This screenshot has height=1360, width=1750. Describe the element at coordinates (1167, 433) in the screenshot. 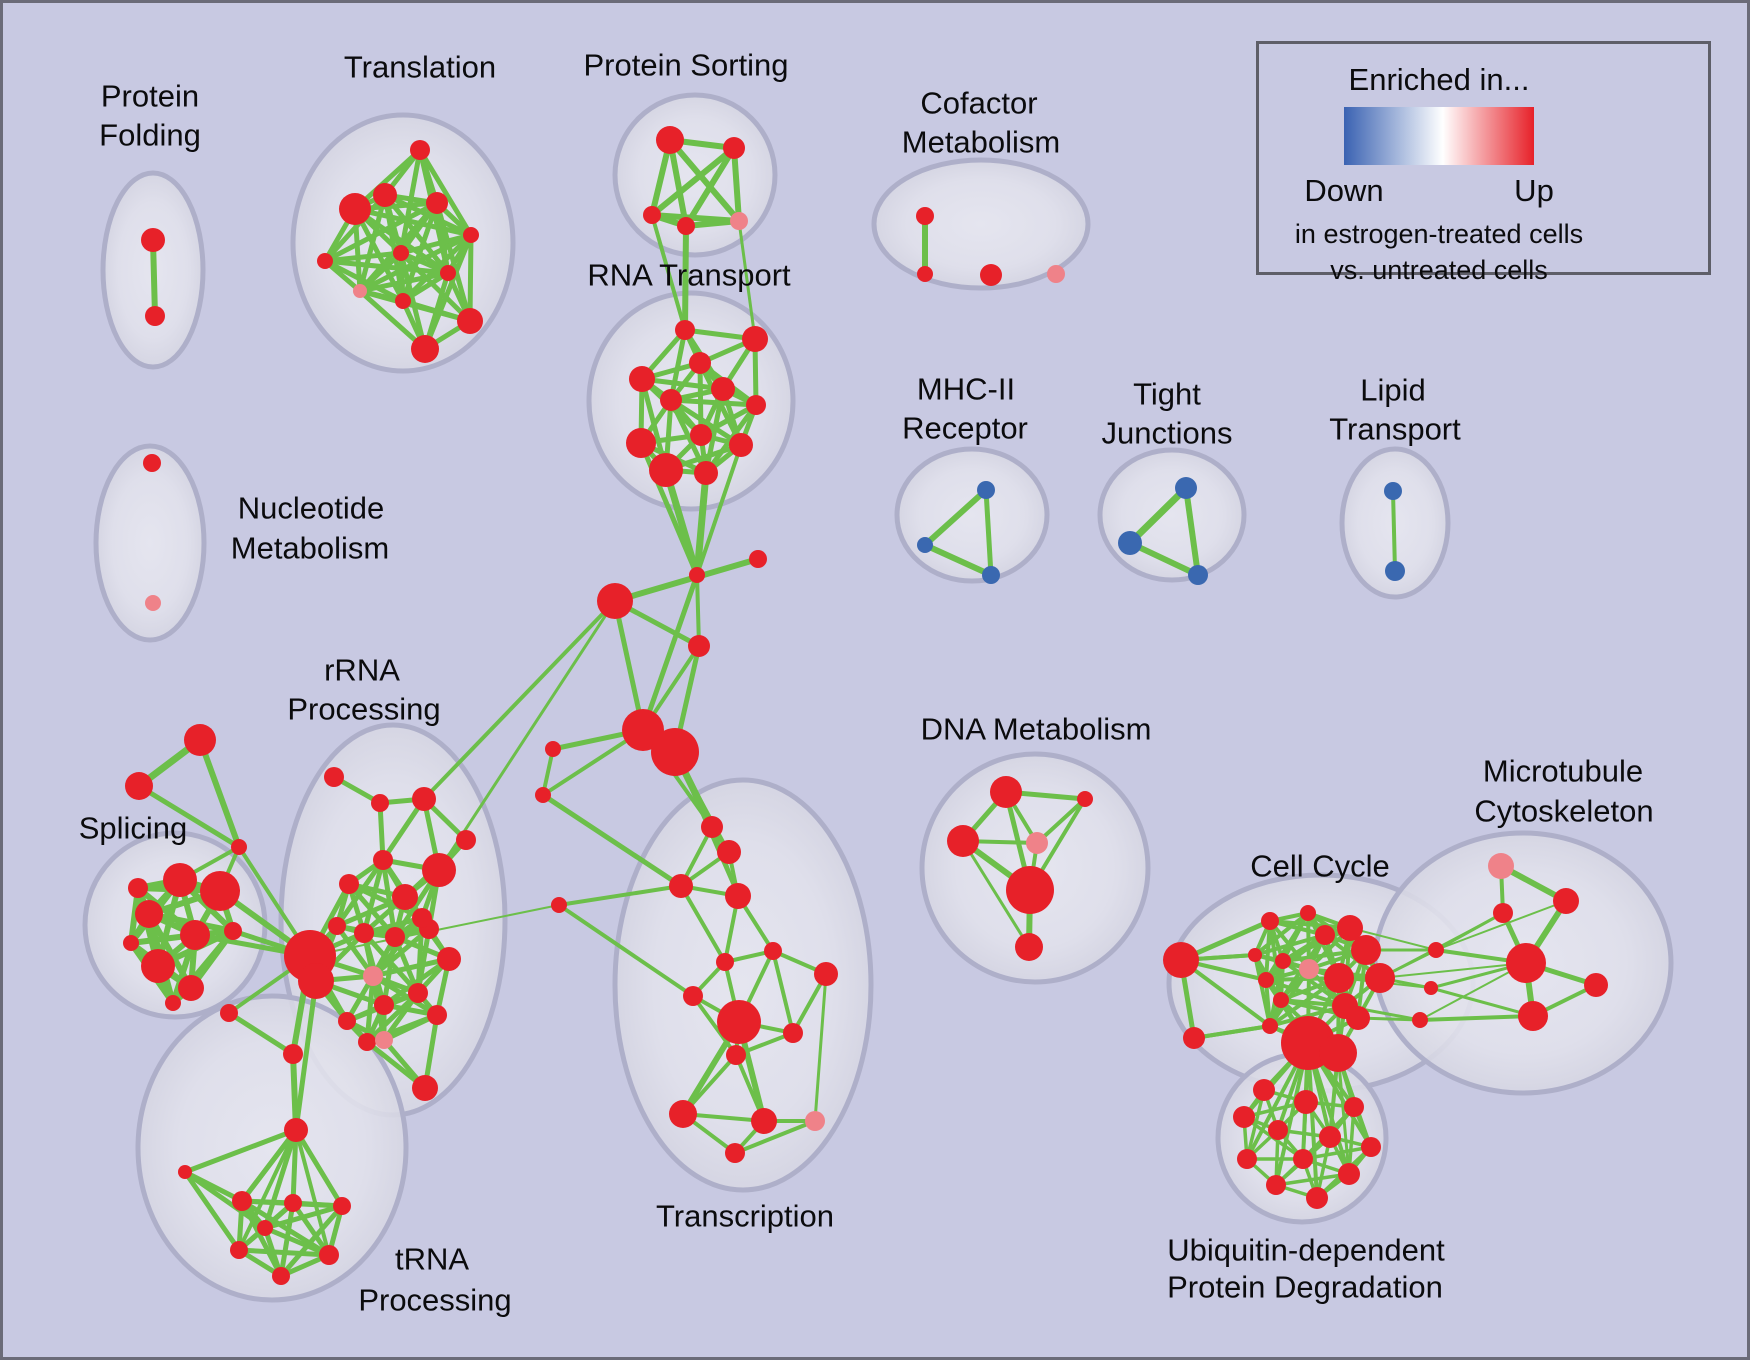

I see `cluster-label-tight-junctions: Junctions` at that location.